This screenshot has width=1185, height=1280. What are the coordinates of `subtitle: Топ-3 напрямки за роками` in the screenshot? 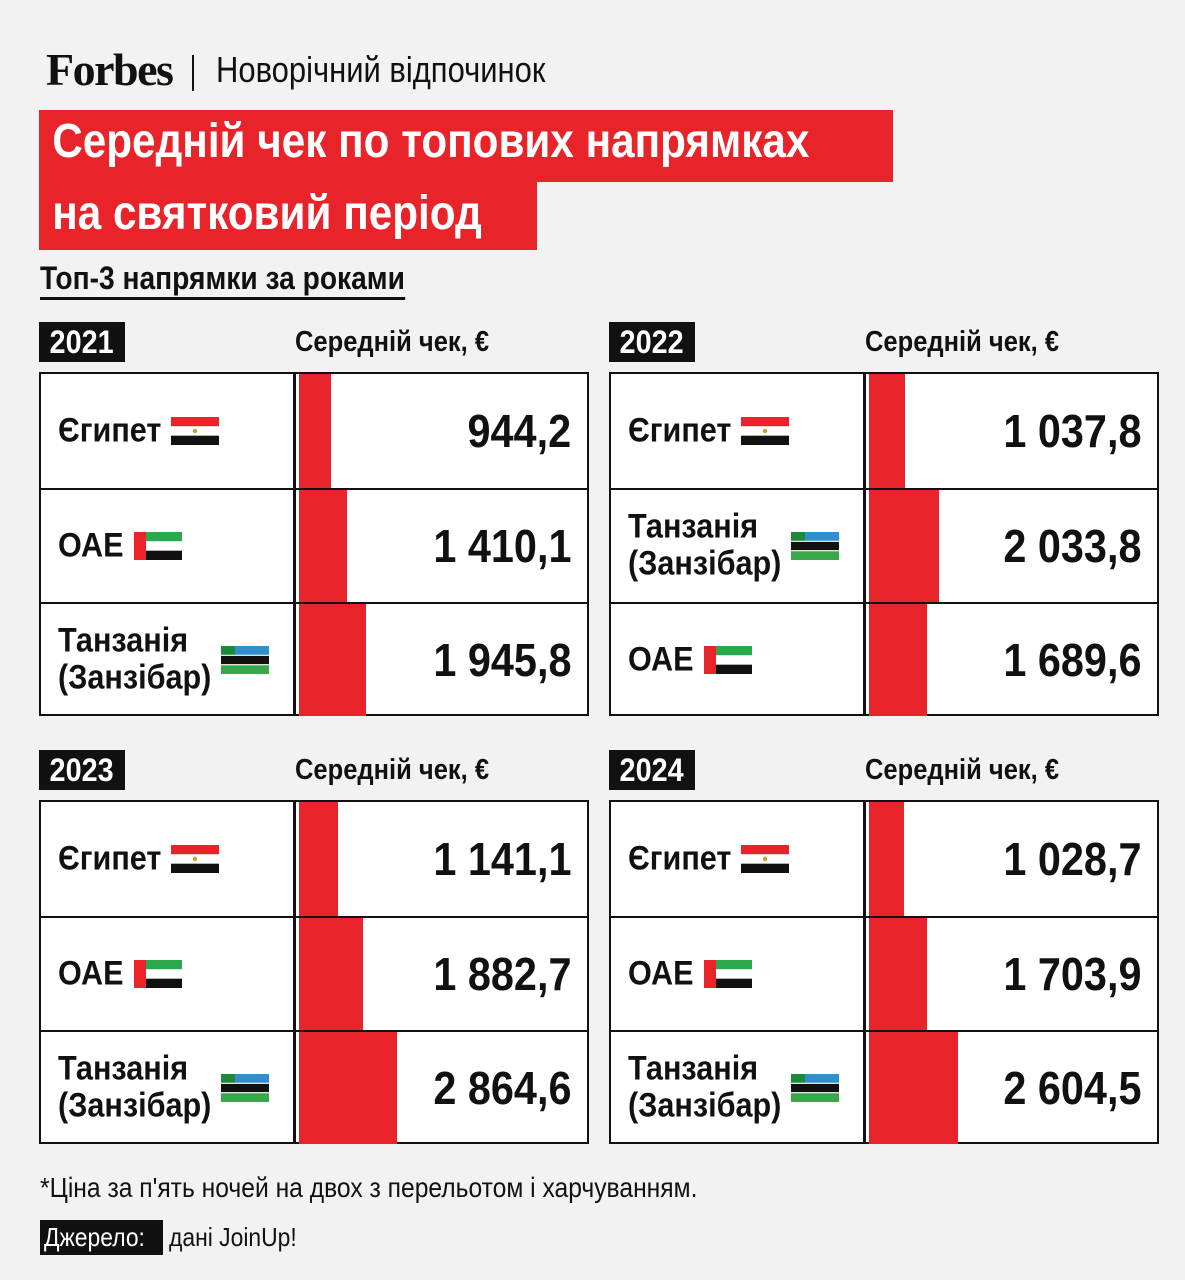 It's located at (222, 280).